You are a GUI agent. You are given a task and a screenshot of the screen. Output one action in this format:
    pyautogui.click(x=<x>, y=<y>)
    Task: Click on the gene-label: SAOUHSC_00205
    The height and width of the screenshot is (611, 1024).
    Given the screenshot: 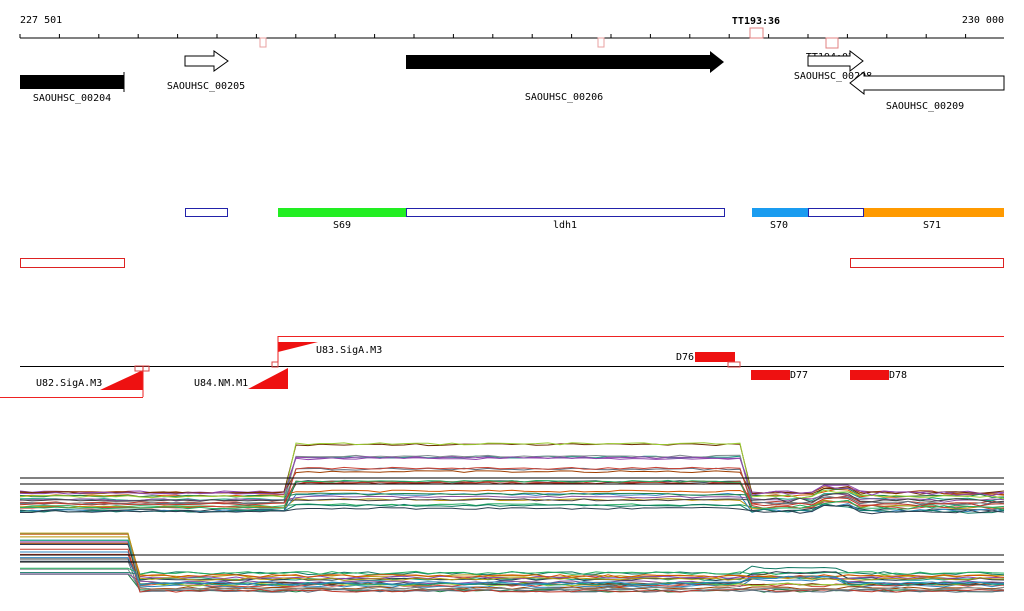 What is the action you would take?
    pyautogui.click(x=206, y=86)
    